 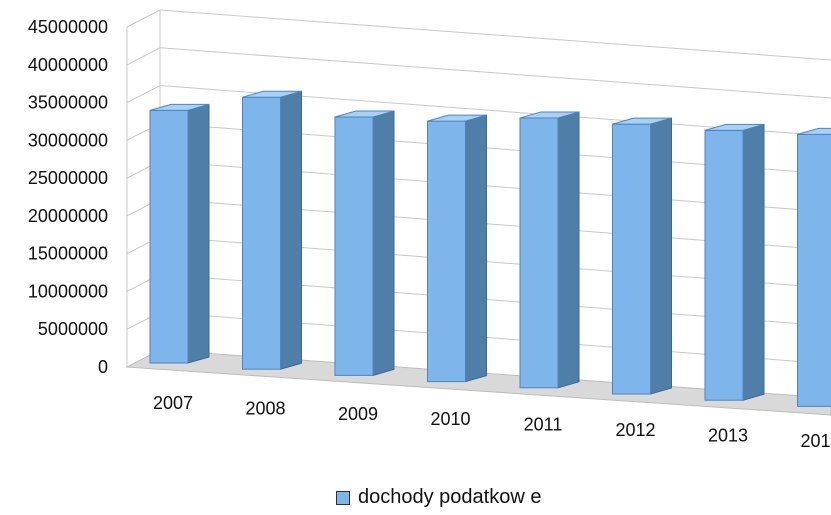 What do you see at coordinates (358, 414) in the screenshot?
I see `x-tick-label: 2009` at bounding box center [358, 414].